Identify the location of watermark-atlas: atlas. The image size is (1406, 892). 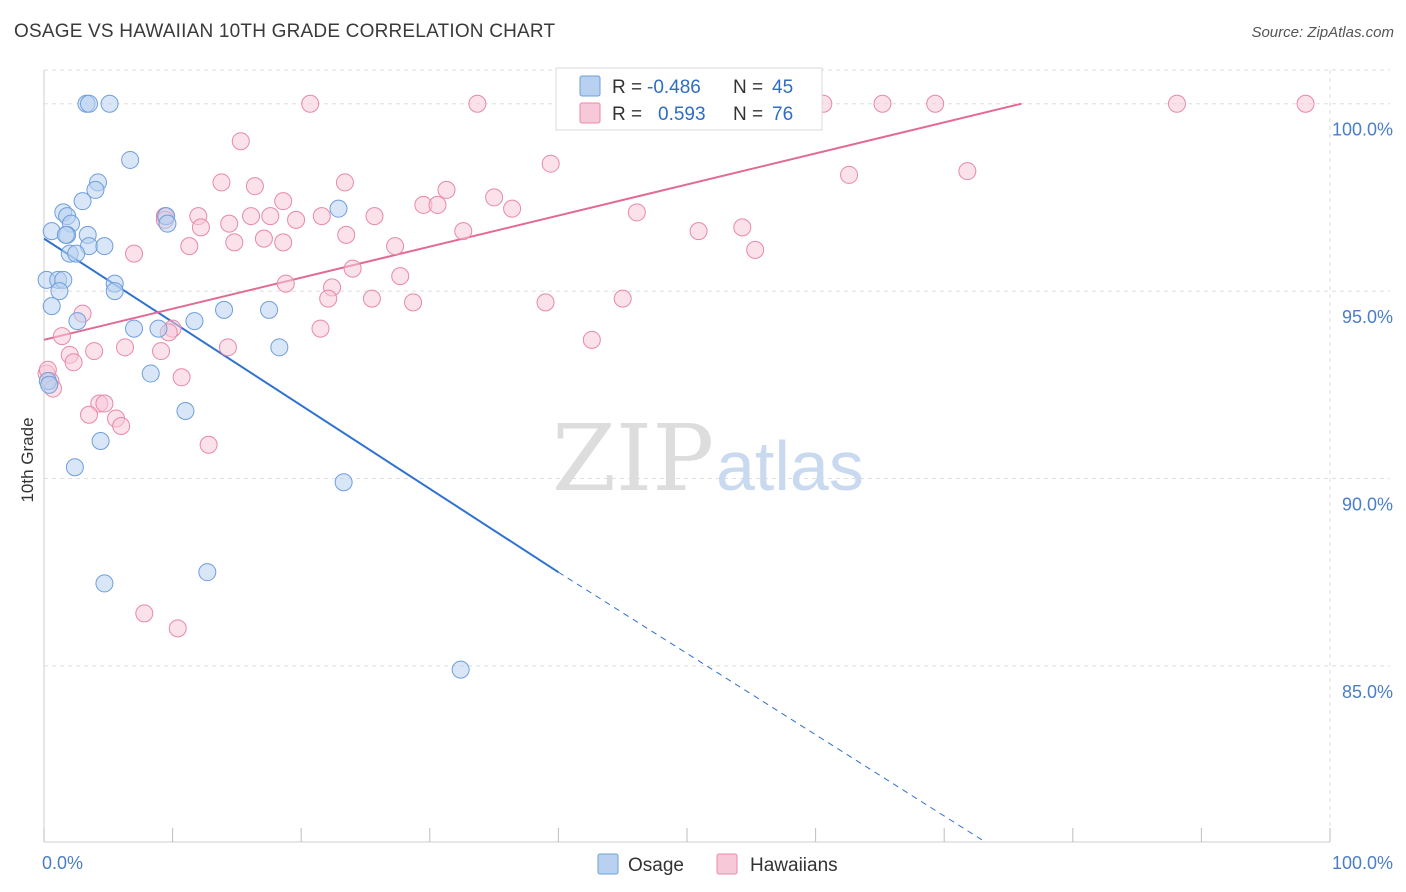
(790, 466).